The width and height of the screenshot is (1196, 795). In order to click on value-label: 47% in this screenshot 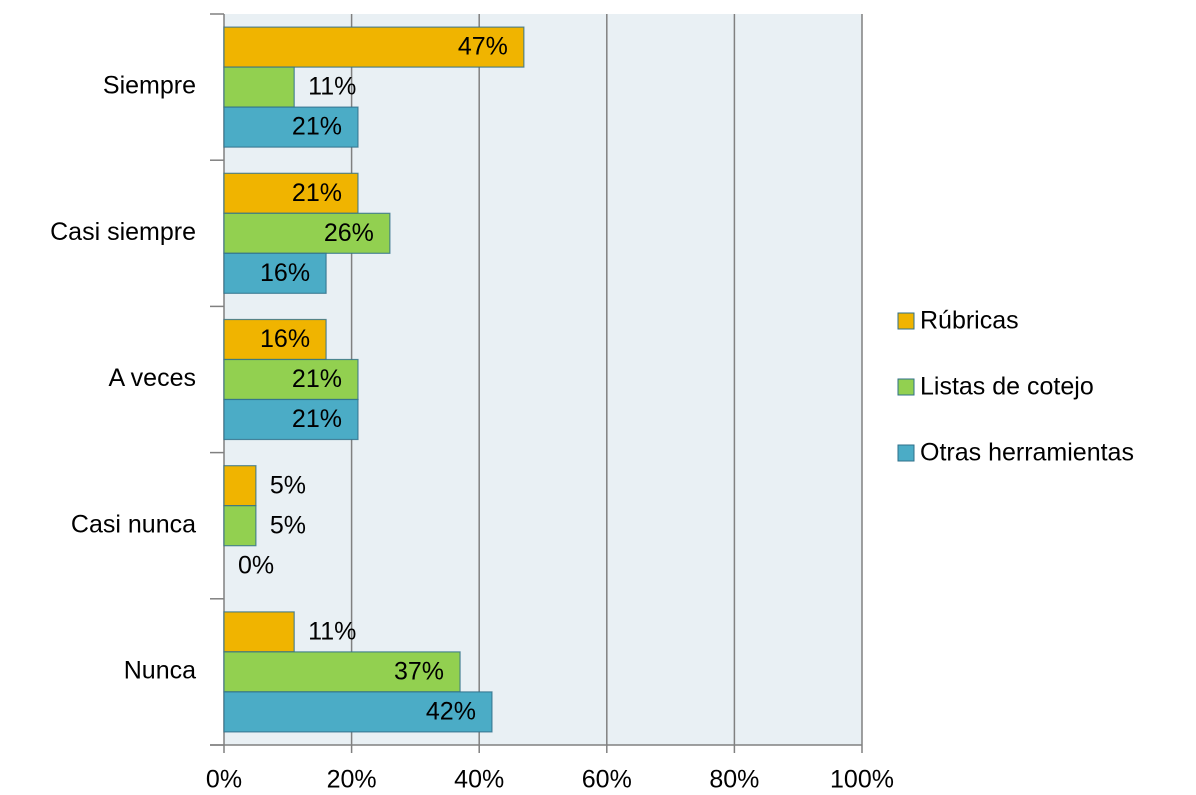, I will do `click(483, 47)`.